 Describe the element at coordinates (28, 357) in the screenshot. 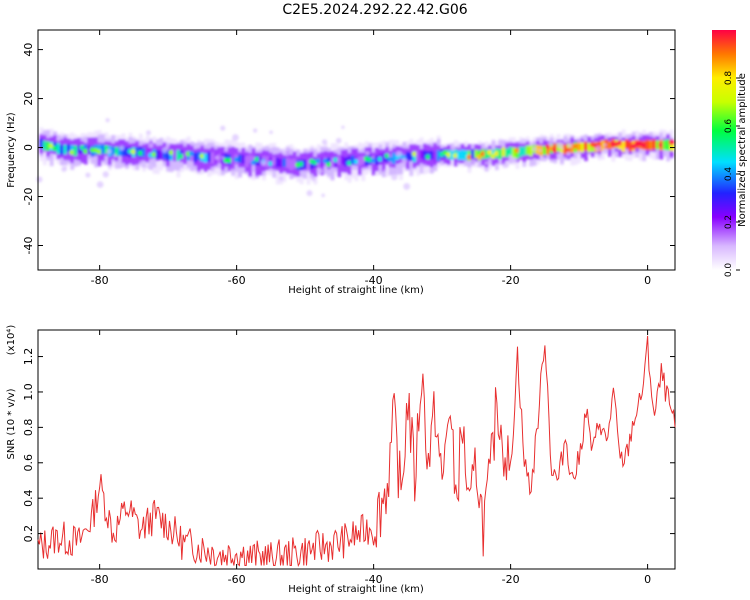

I see `y-tick-label: 1.2` at that location.